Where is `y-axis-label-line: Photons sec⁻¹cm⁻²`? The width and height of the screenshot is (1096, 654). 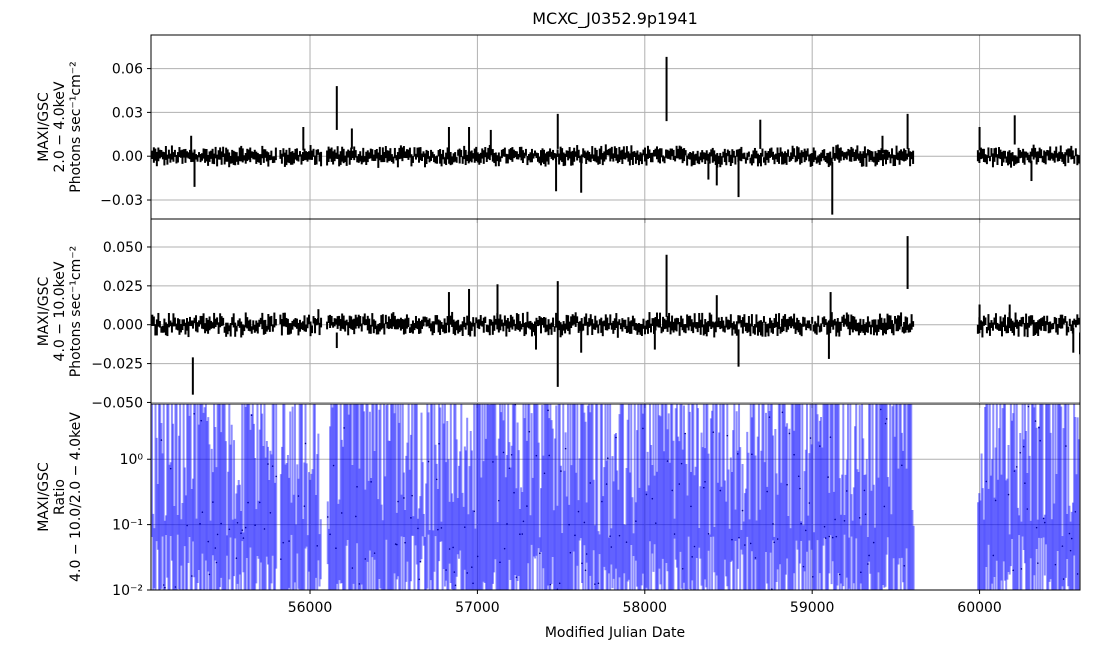 y-axis-label-line: Photons sec⁻¹cm⁻² is located at coordinates (76, 312).